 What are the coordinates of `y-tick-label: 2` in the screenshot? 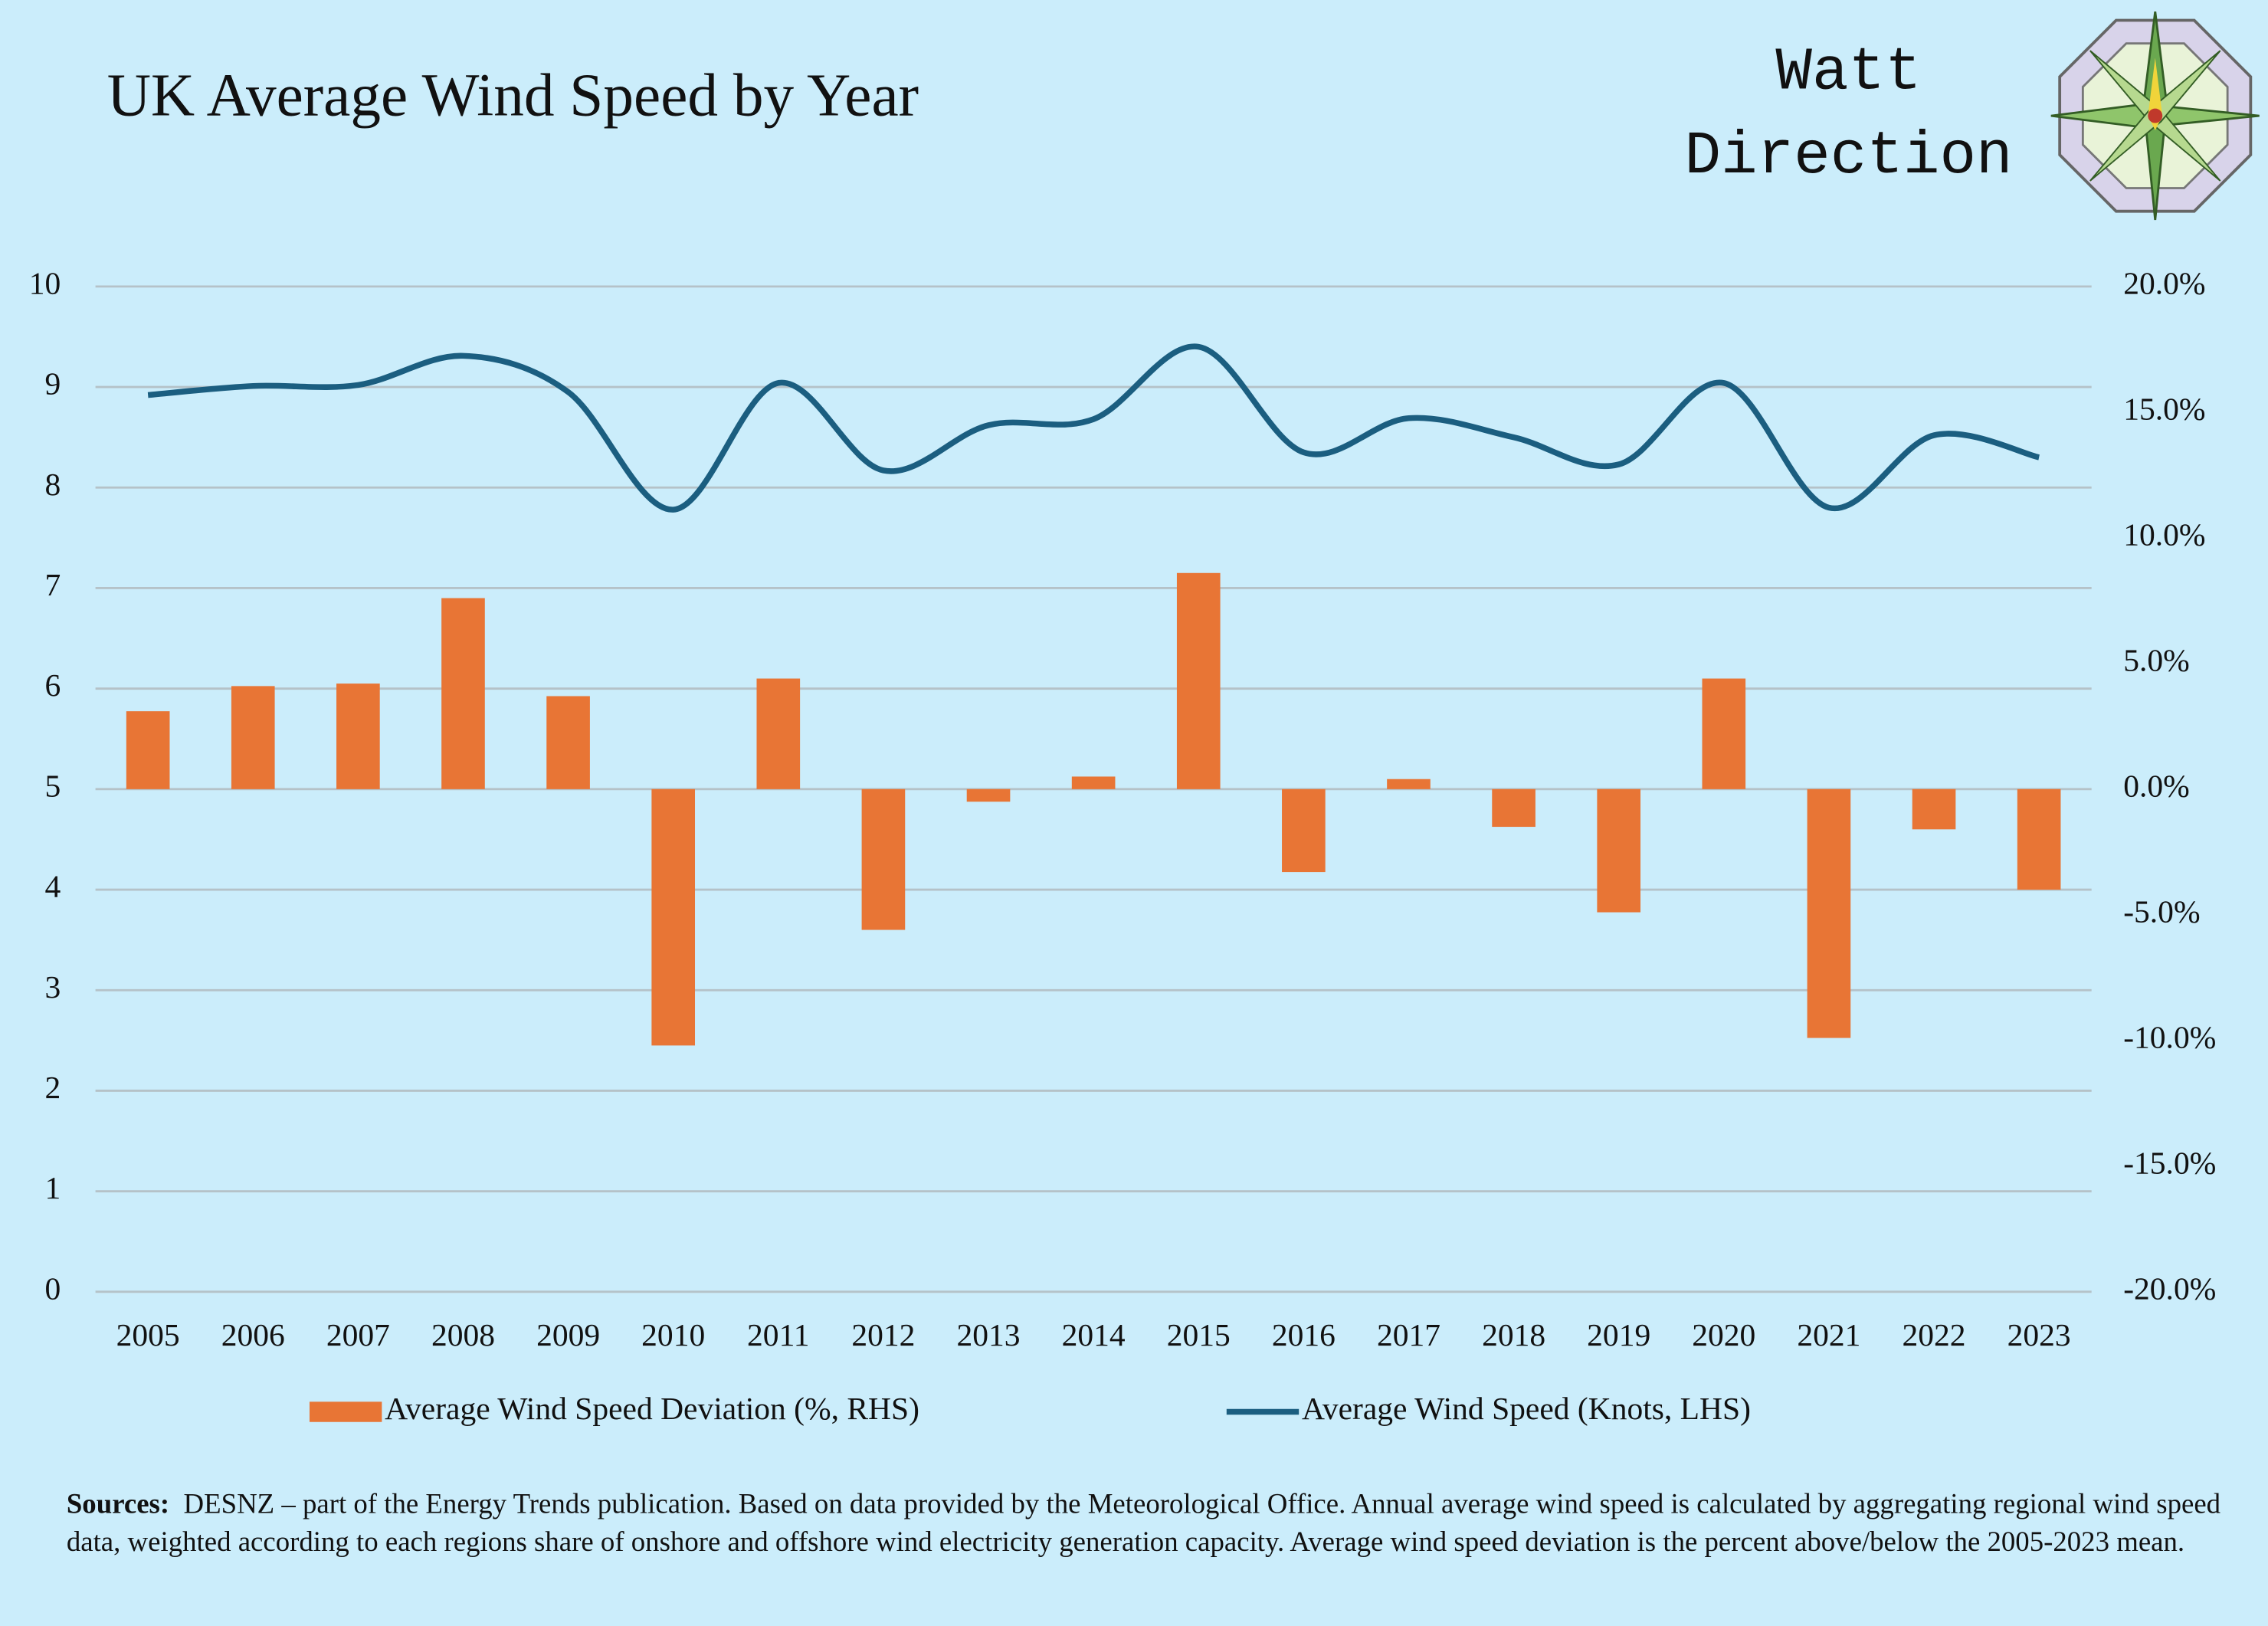 It's located at (53, 1087).